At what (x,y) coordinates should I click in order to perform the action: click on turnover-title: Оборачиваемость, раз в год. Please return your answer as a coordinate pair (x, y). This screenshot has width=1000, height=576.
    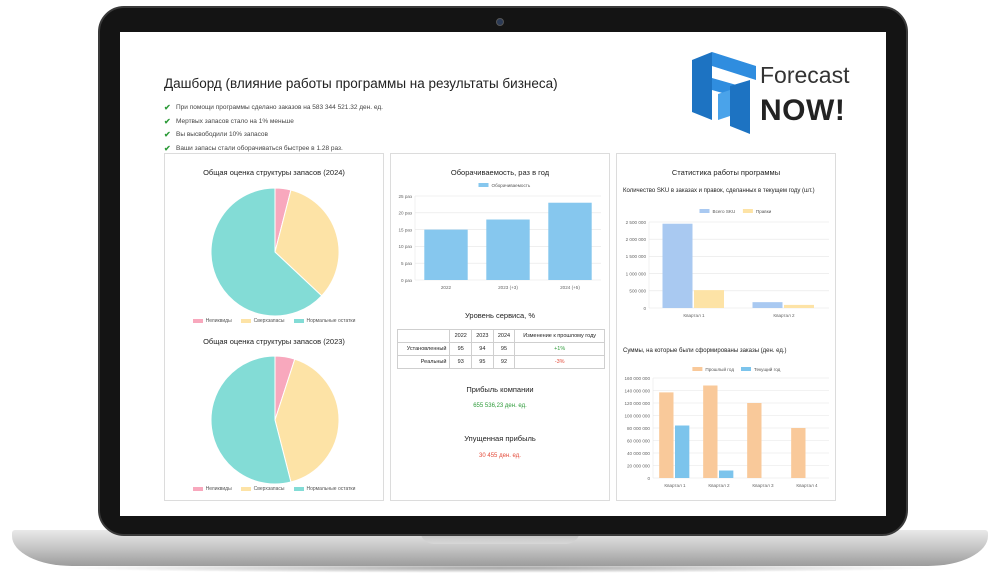
    Looking at the image, I should click on (500, 172).